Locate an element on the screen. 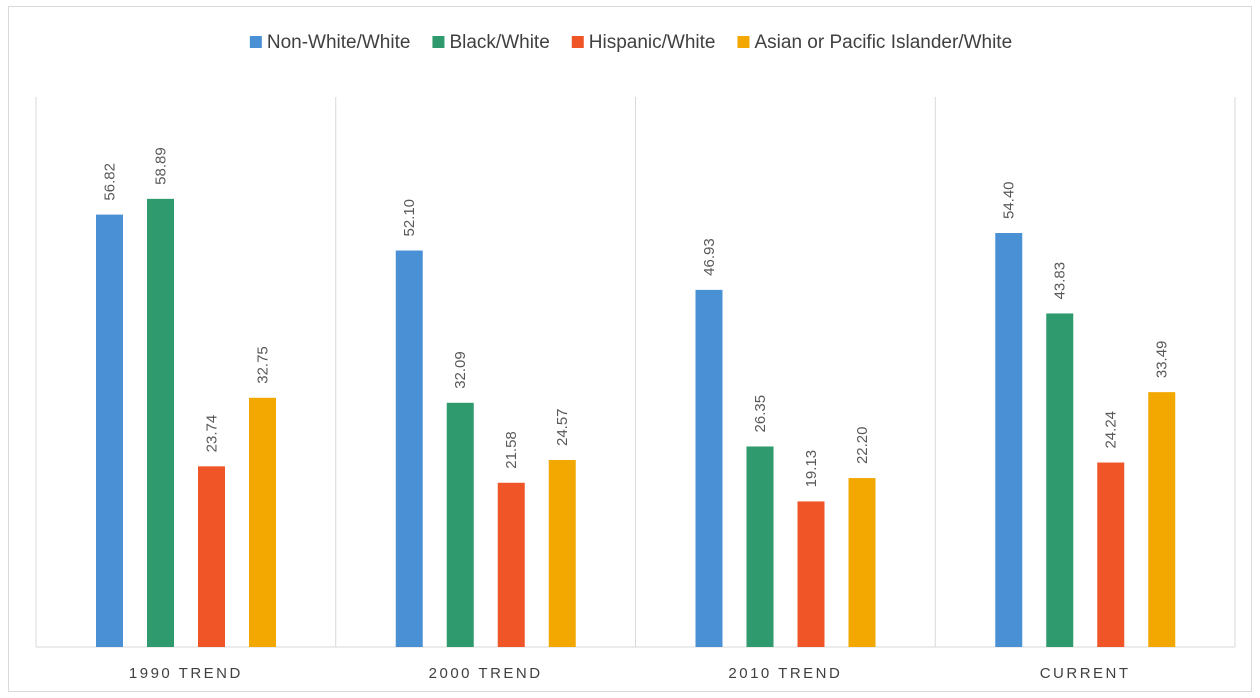 The height and width of the screenshot is (698, 1260). data-label-0-0: 56.82 is located at coordinates (110, 182).